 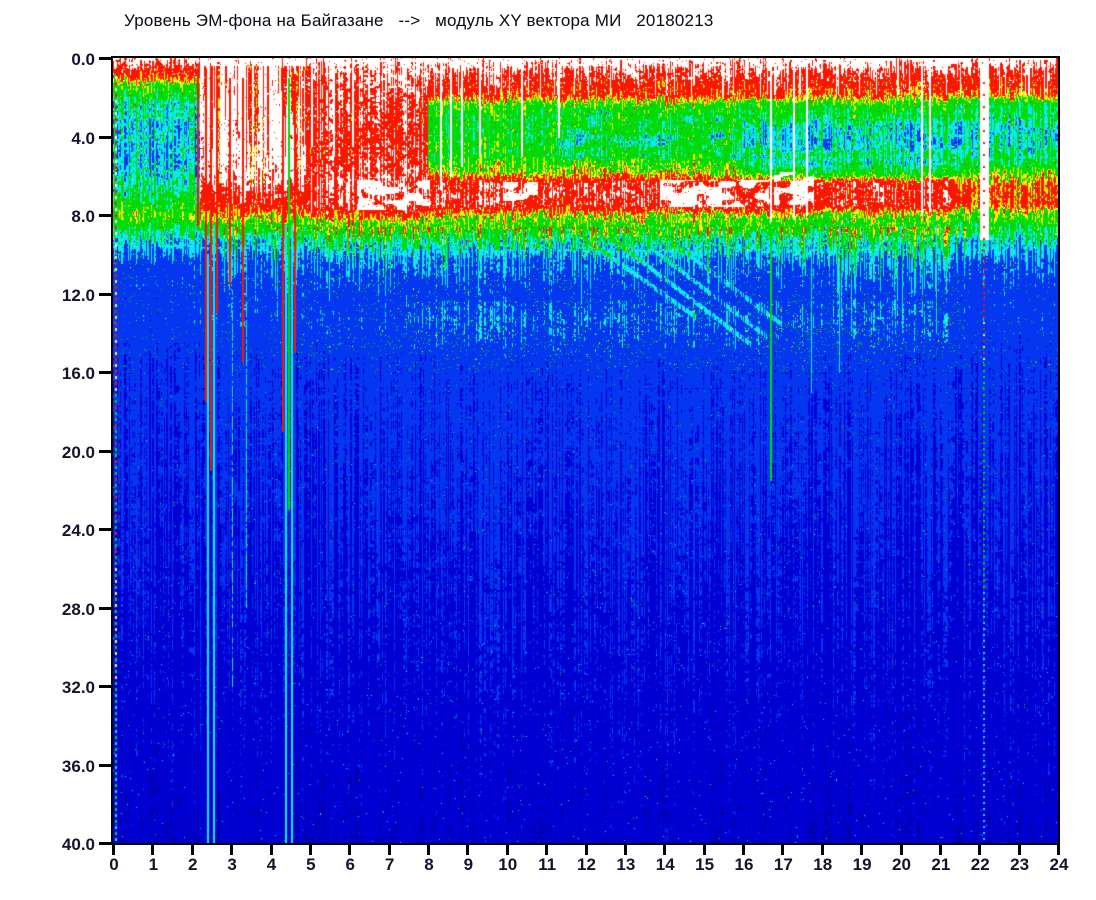 What do you see at coordinates (586, 864) in the screenshot?
I see `x-tick-label: 12` at bounding box center [586, 864].